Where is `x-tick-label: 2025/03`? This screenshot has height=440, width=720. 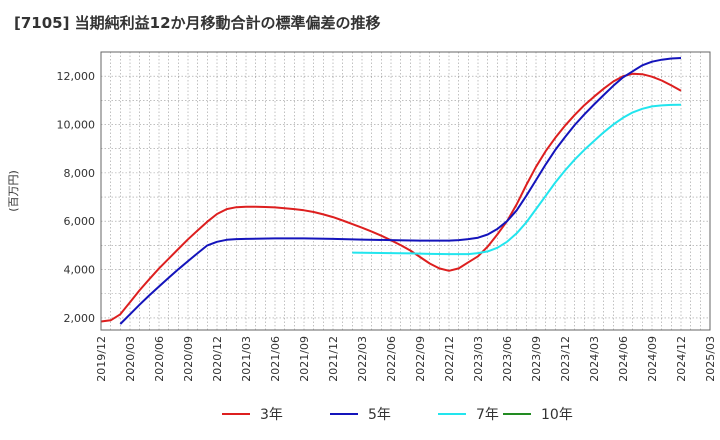
x-tick-label: 2025/03 is located at coordinates (710, 359).